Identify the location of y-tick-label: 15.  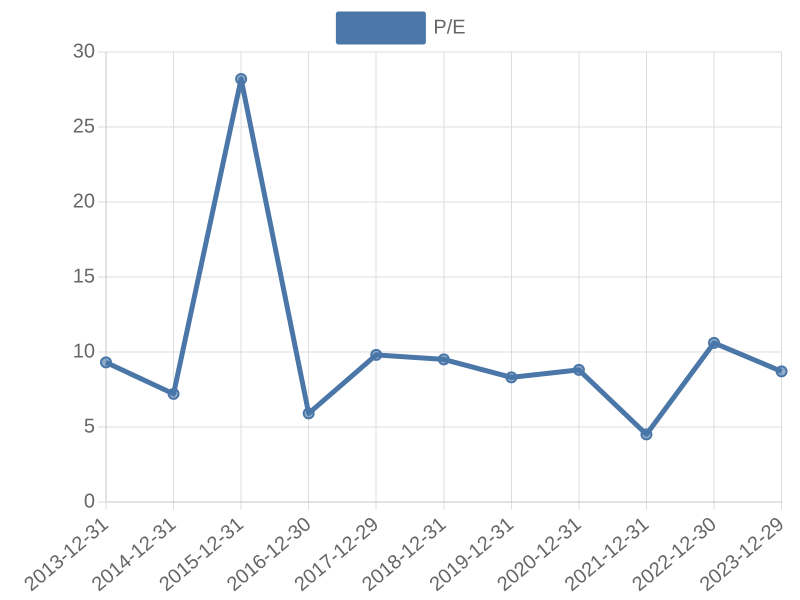
(83, 276).